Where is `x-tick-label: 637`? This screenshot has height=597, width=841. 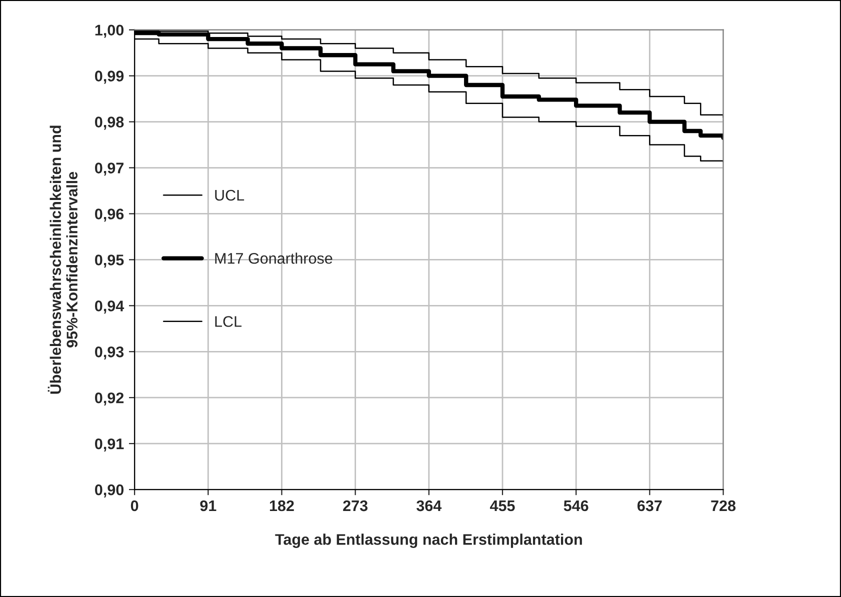 x-tick-label: 637 is located at coordinates (649, 506).